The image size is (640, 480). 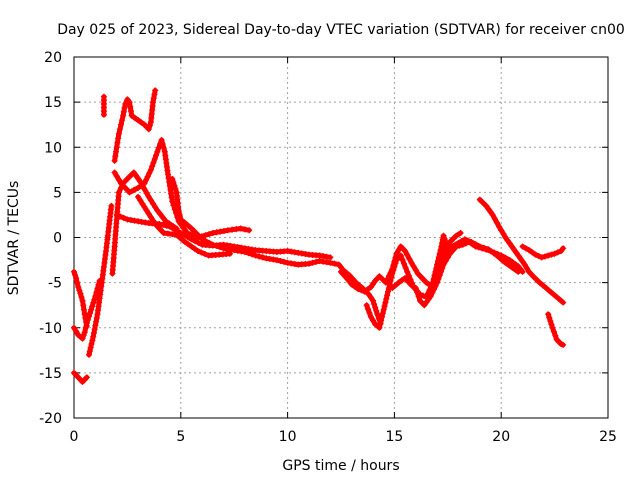 What do you see at coordinates (608, 437) in the screenshot?
I see `x-tick-label: 25` at bounding box center [608, 437].